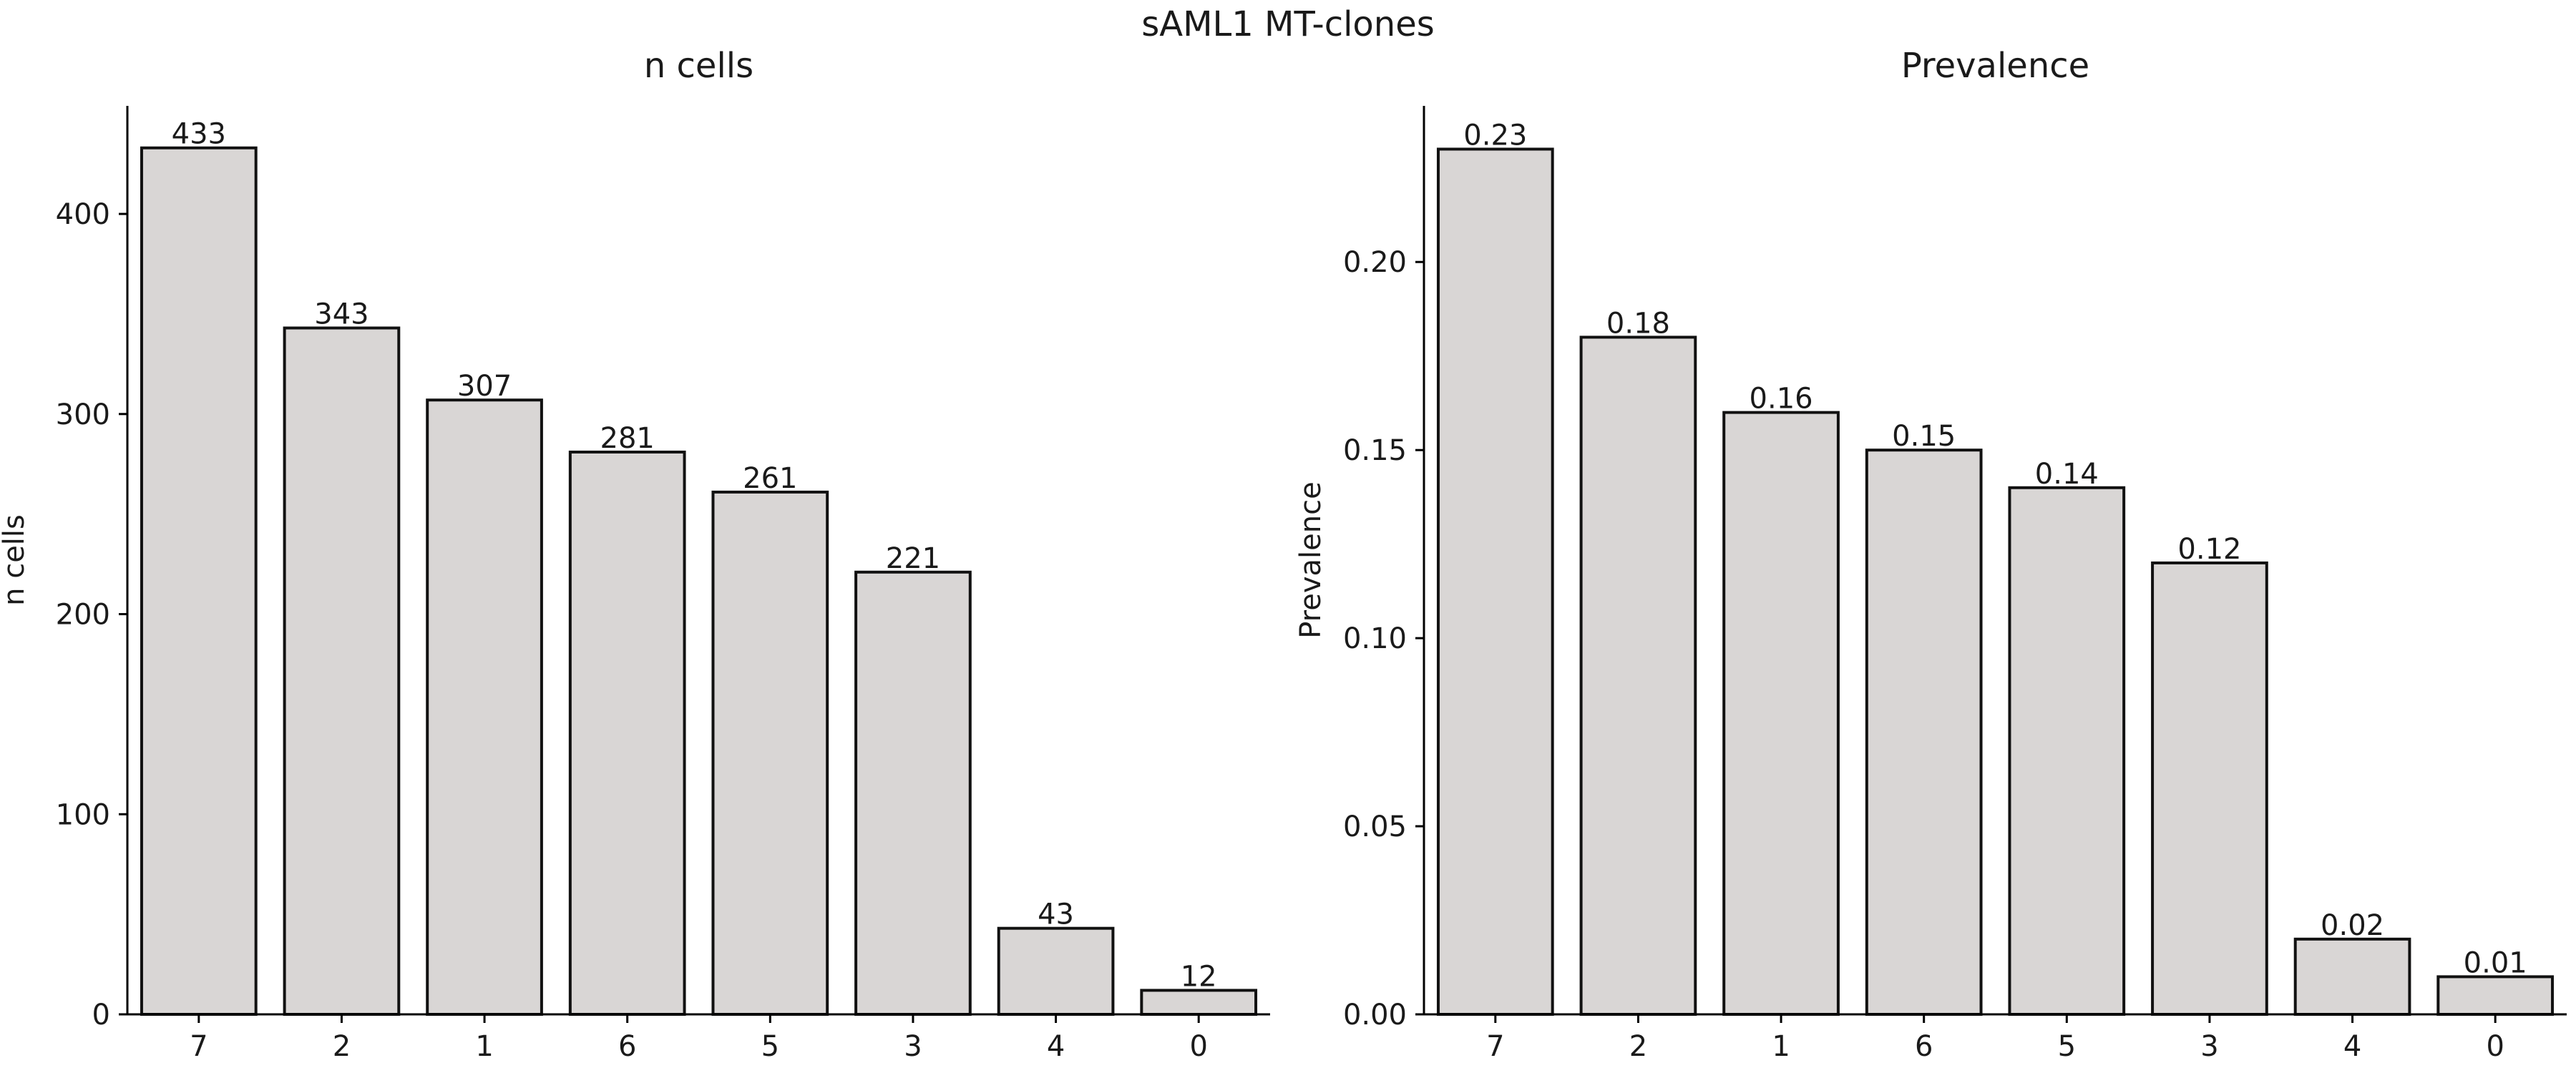  I want to click on bar-value-label: 0.16, so click(1781, 399).